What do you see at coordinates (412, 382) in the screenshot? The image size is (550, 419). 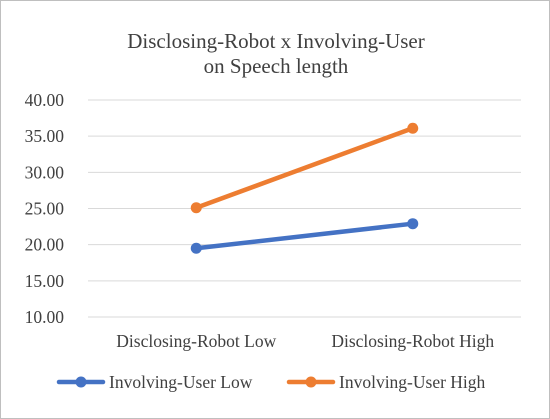 I see `legend-label: Involving-User High` at bounding box center [412, 382].